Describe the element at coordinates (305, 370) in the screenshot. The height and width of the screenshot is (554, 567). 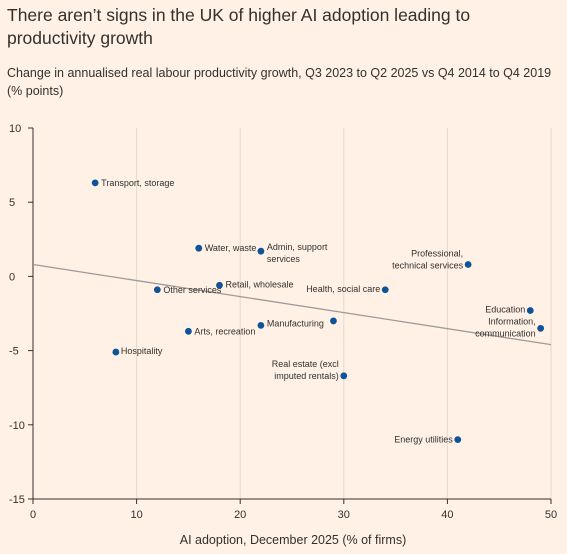
I see `point-label: Real estate (excl imputed rentals)` at that location.